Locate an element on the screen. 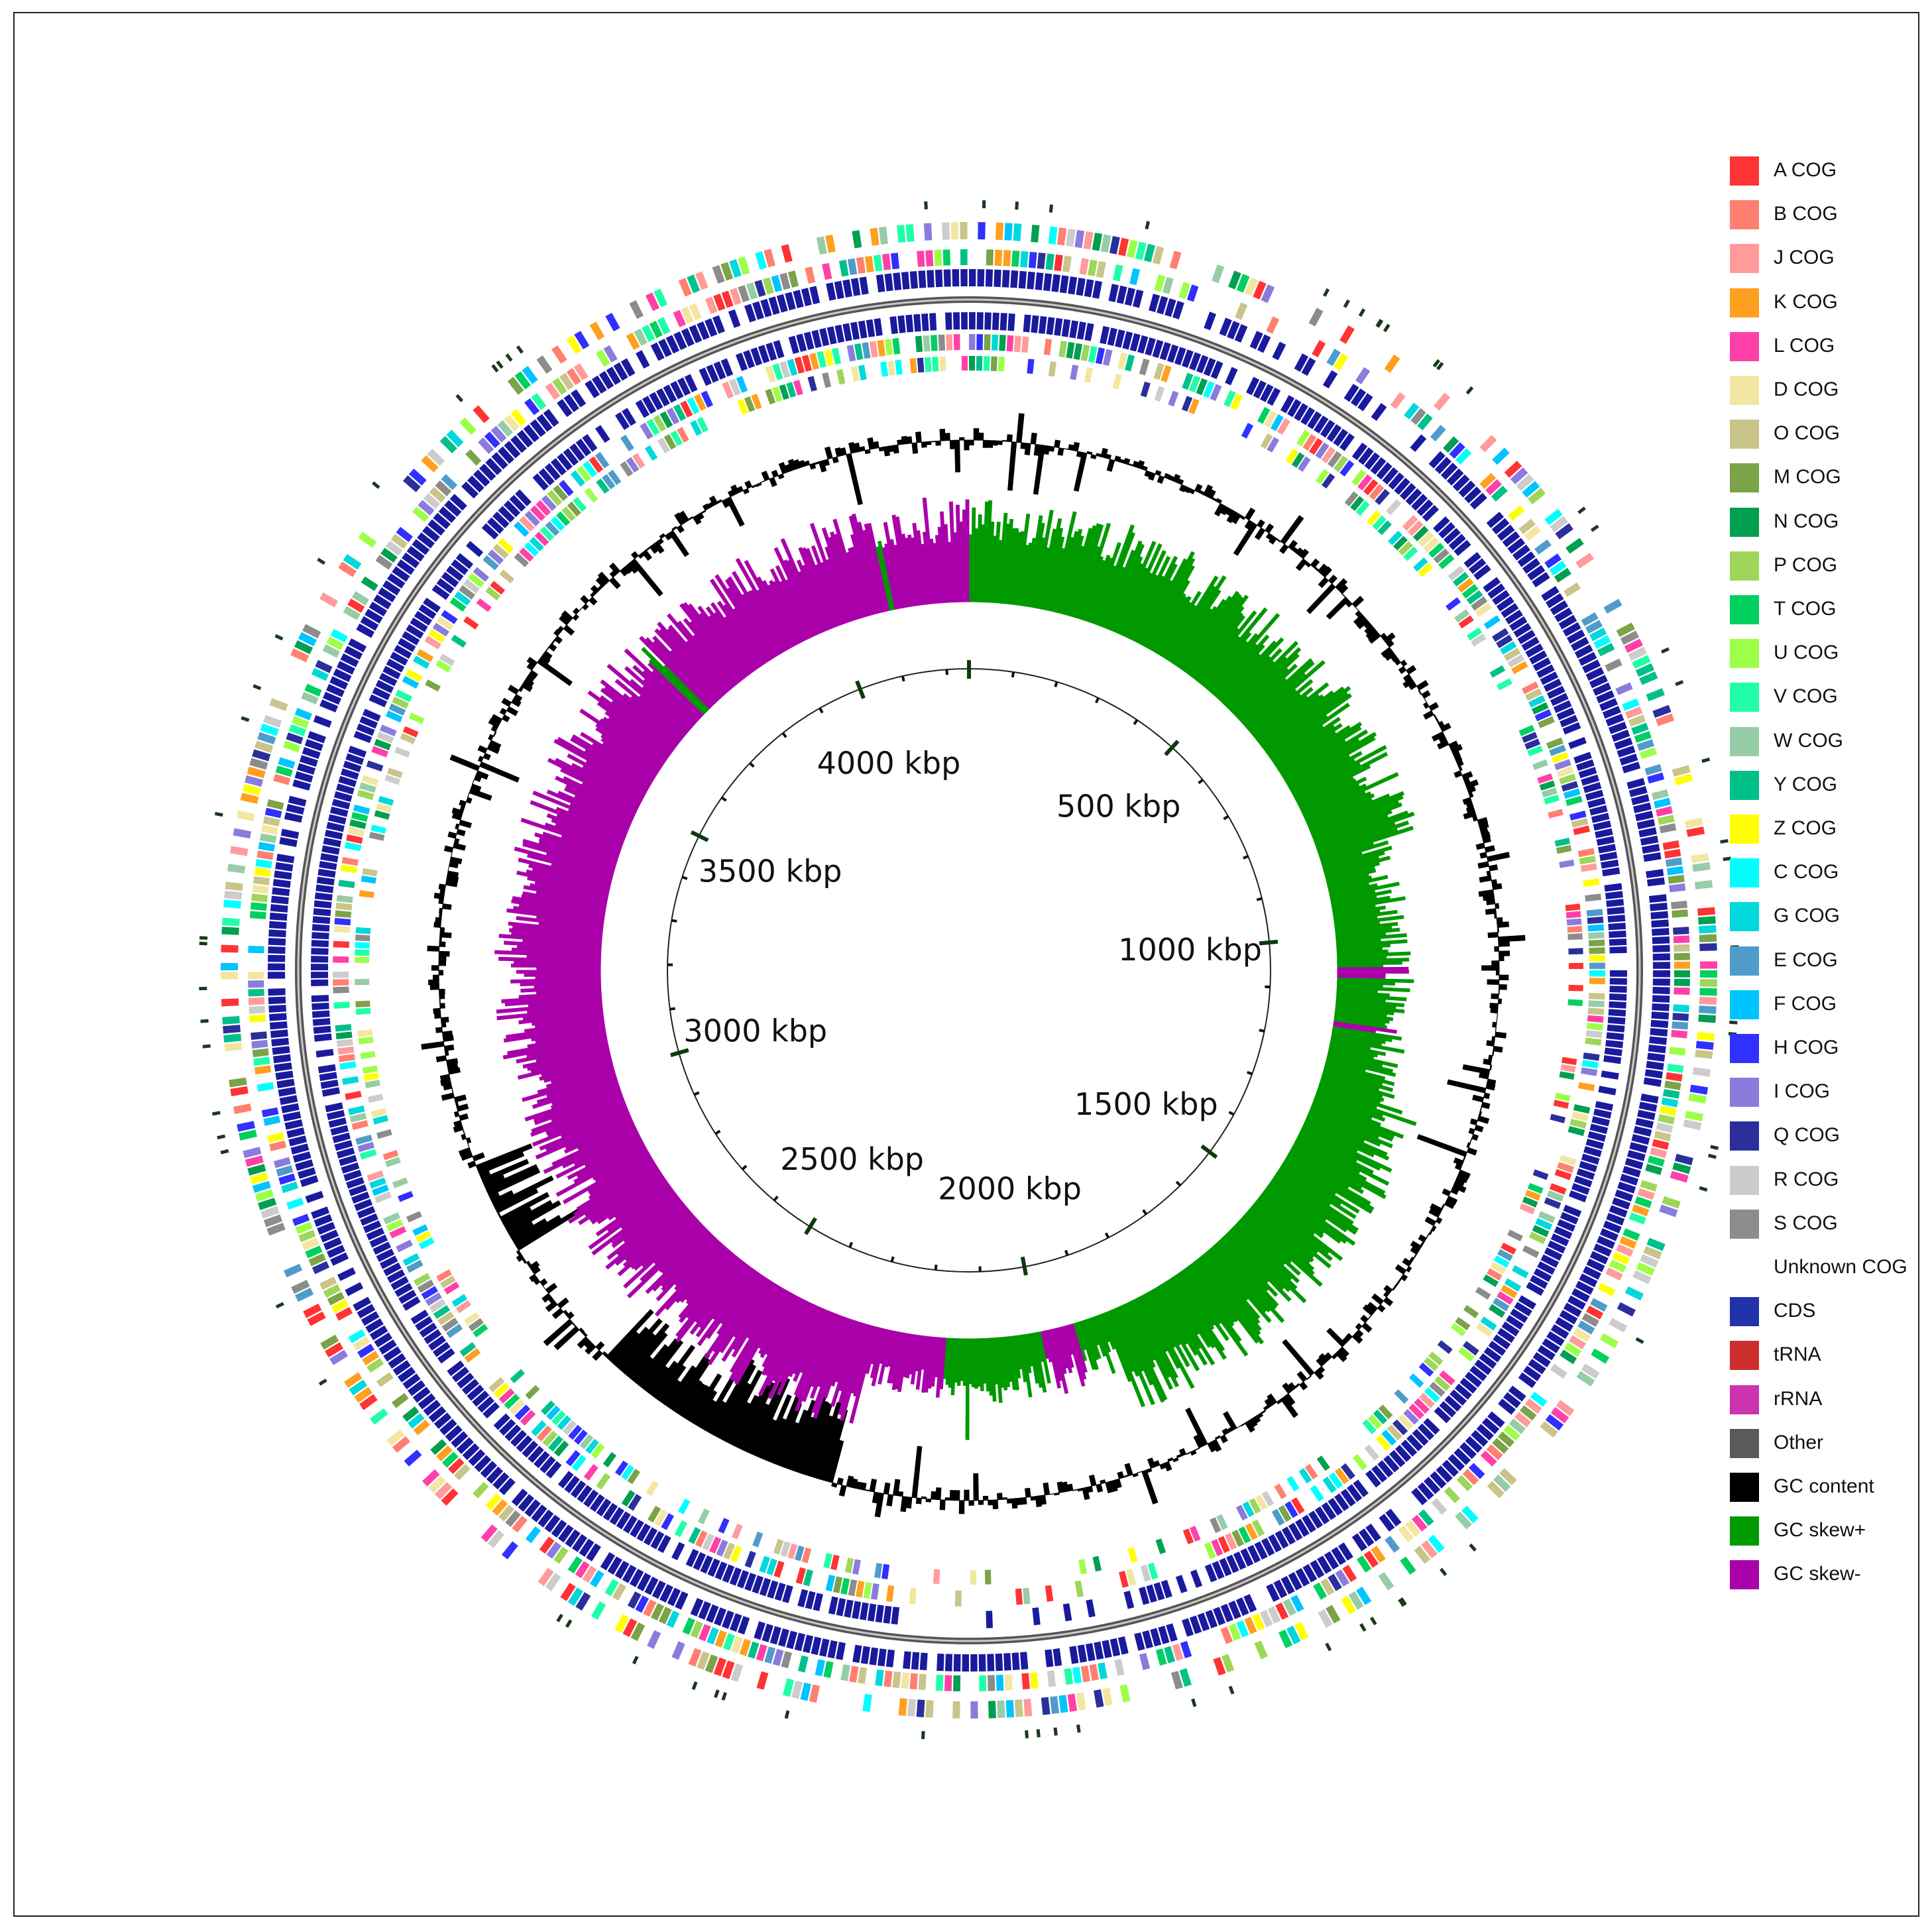 The image size is (1932, 1930). legend-item: P COG is located at coordinates (1829, 566).